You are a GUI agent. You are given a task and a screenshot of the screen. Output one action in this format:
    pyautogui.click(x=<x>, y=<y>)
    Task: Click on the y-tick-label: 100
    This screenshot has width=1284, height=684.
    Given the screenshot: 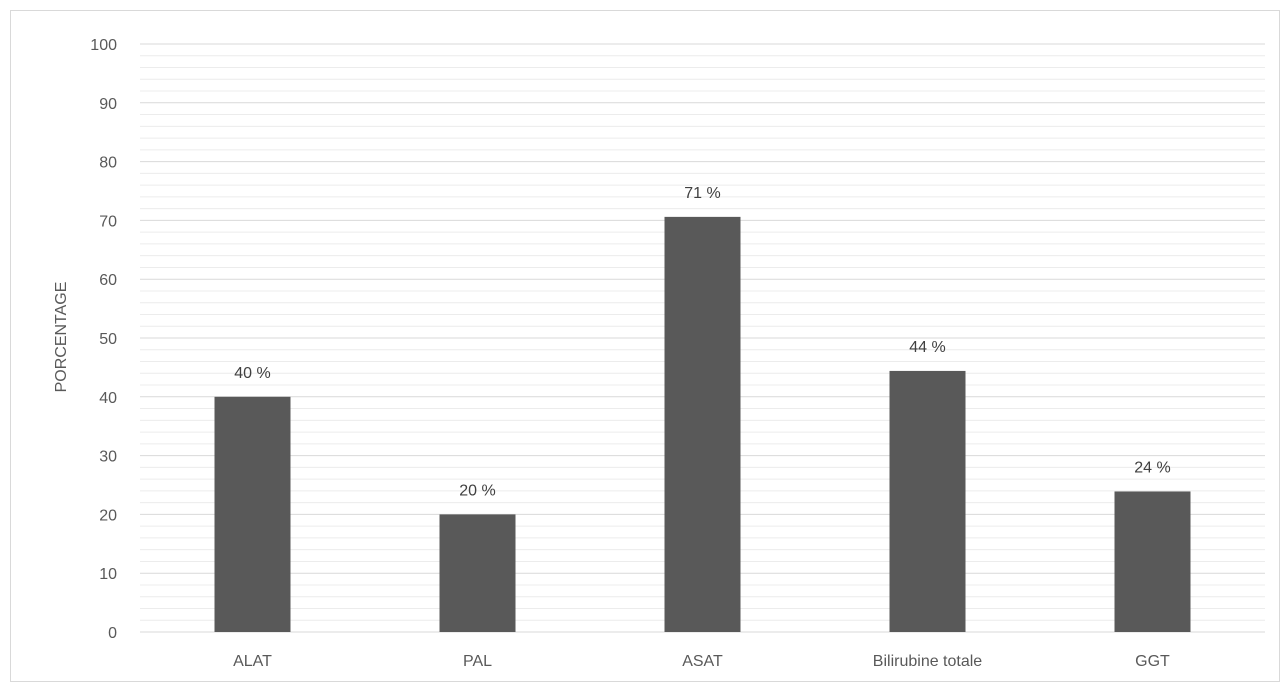 What is the action you would take?
    pyautogui.click(x=103, y=45)
    